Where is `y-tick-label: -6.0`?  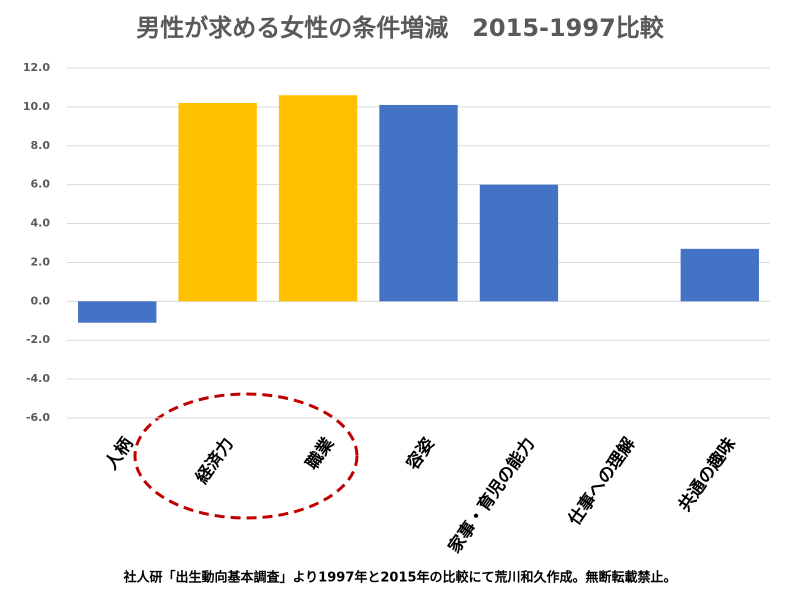
y-tick-label: -6.0 is located at coordinates (38, 417).